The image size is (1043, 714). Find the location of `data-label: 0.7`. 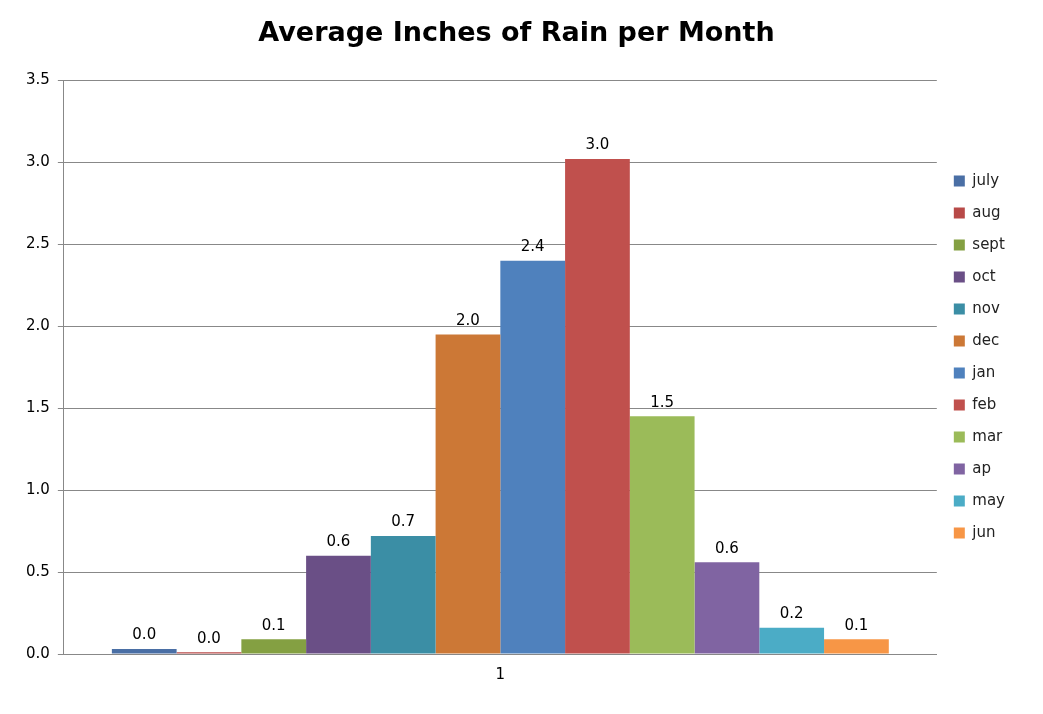

data-label: 0.7 is located at coordinates (403, 521).